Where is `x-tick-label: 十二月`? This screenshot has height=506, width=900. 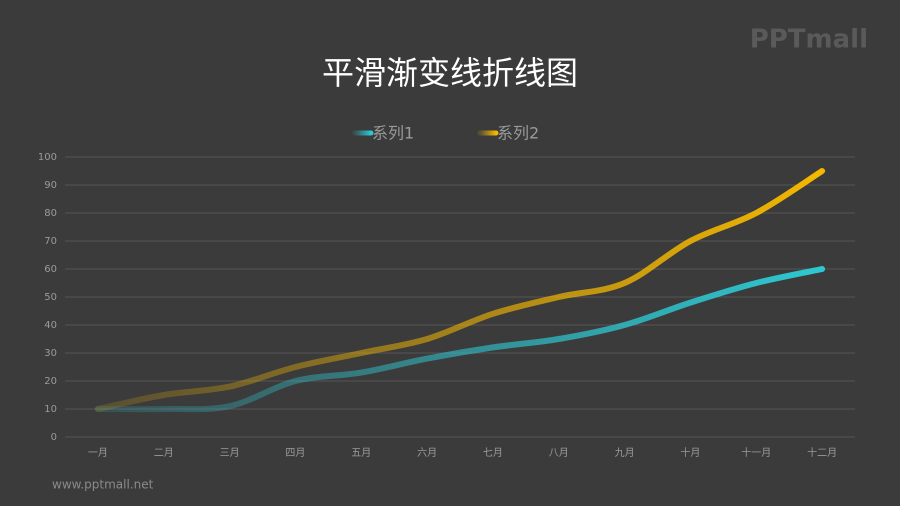 x-tick-label: 十二月 is located at coordinates (822, 452).